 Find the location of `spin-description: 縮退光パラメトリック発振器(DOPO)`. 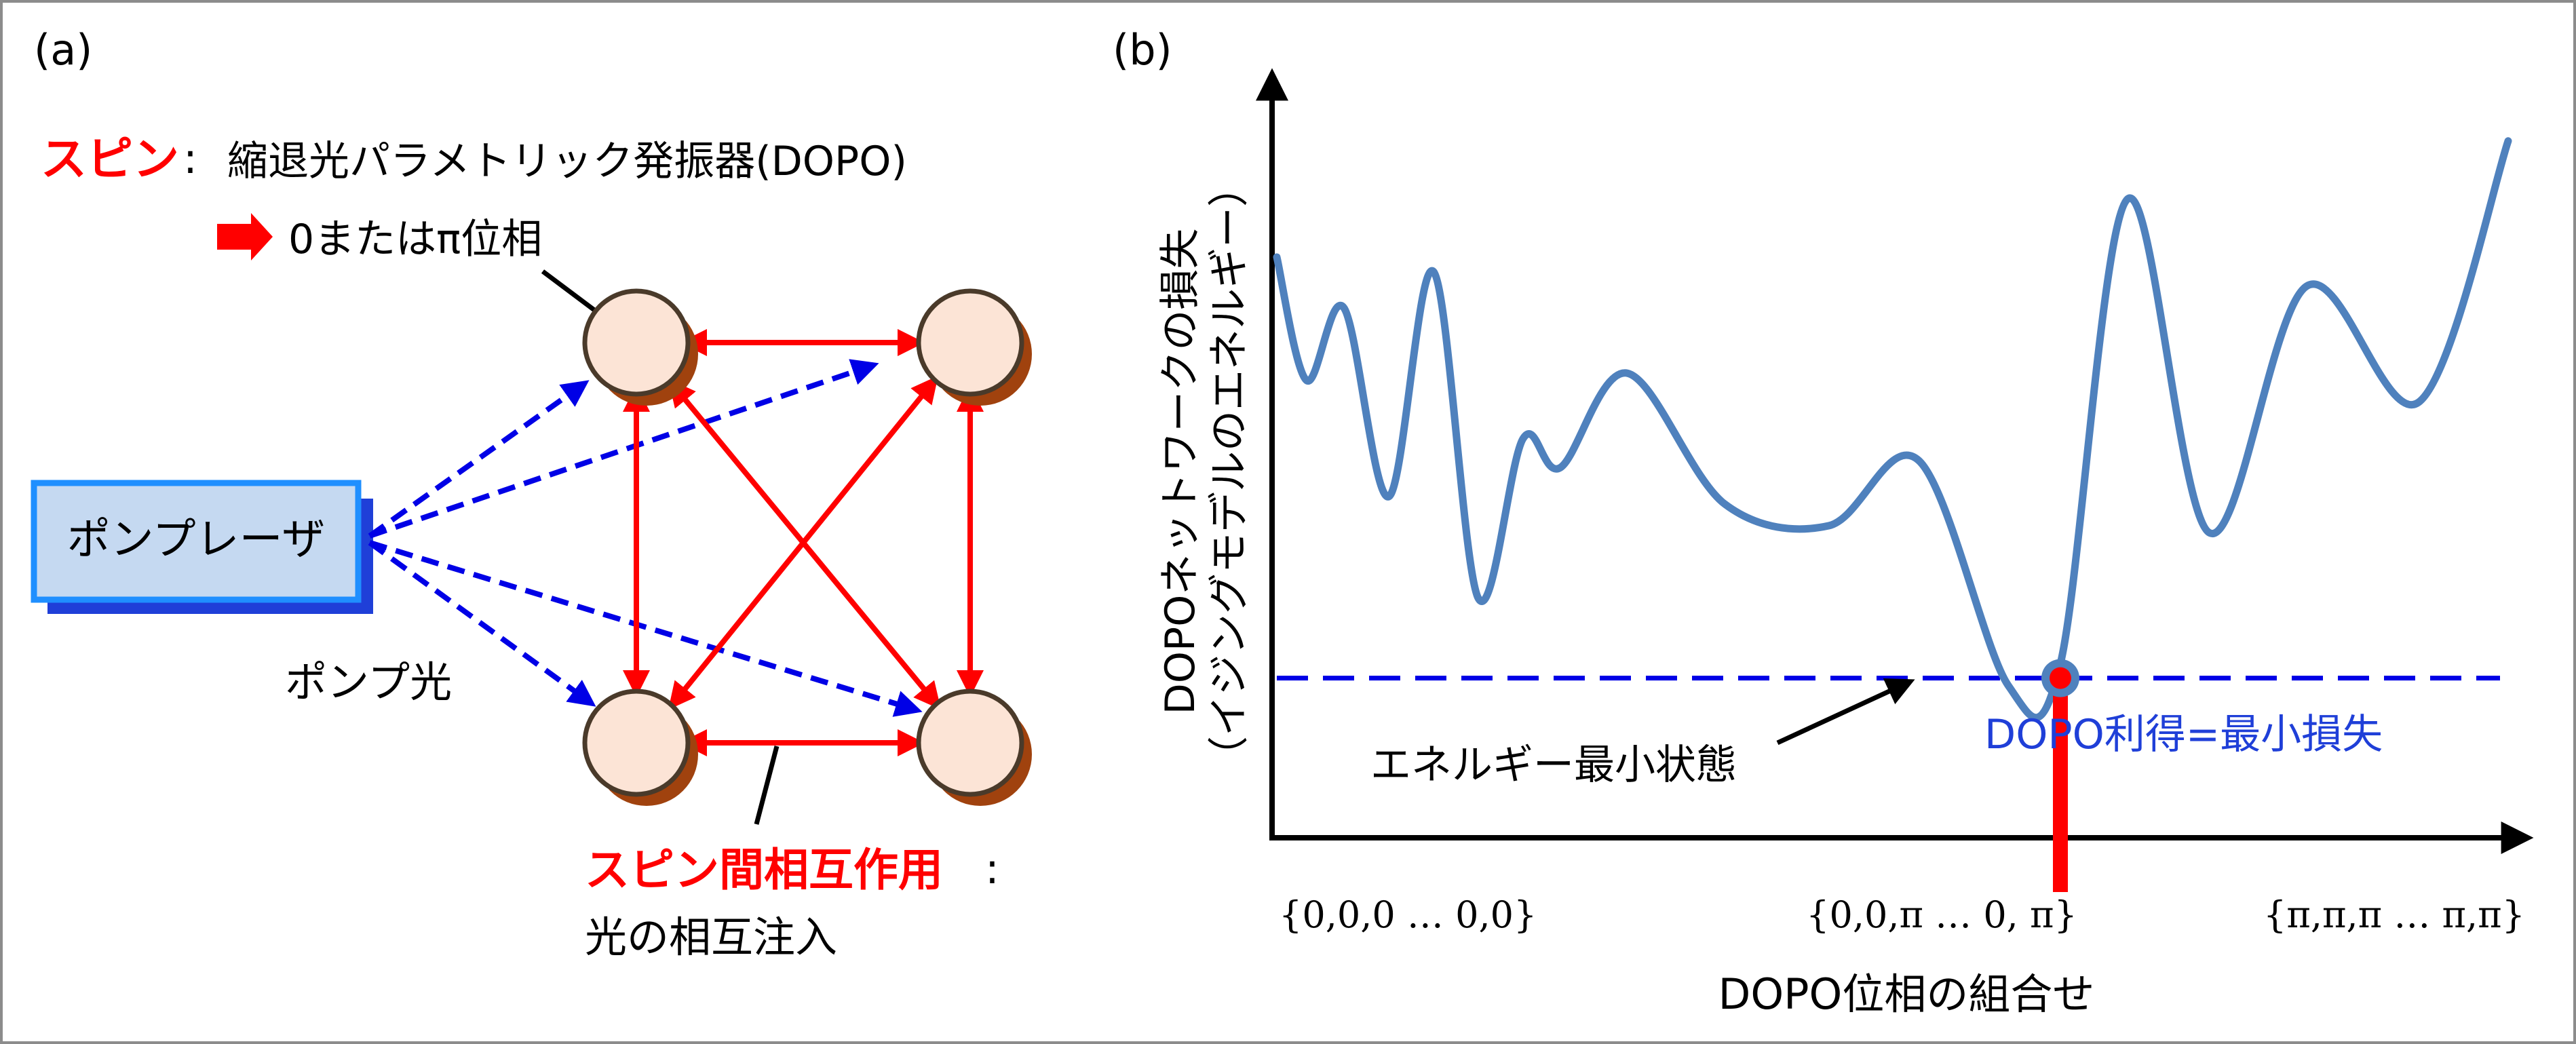

spin-description: 縮退光パラメトリック発振器(DOPO) is located at coordinates (567, 161).